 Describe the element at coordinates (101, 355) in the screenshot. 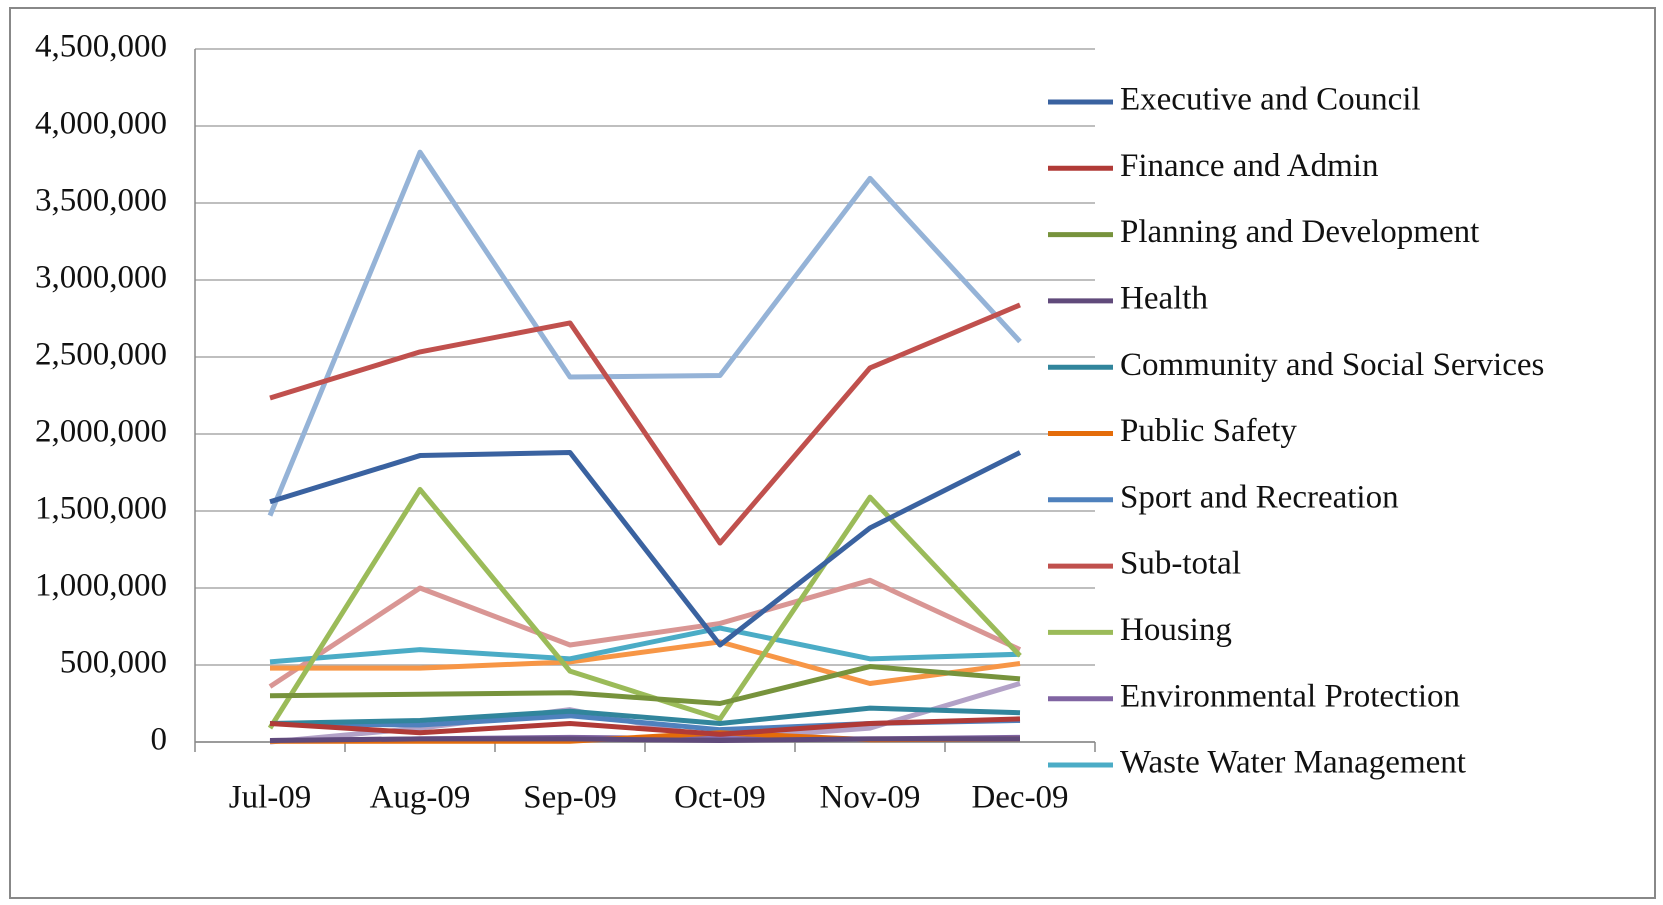

I see `y-tick-label: 2,500,000` at that location.